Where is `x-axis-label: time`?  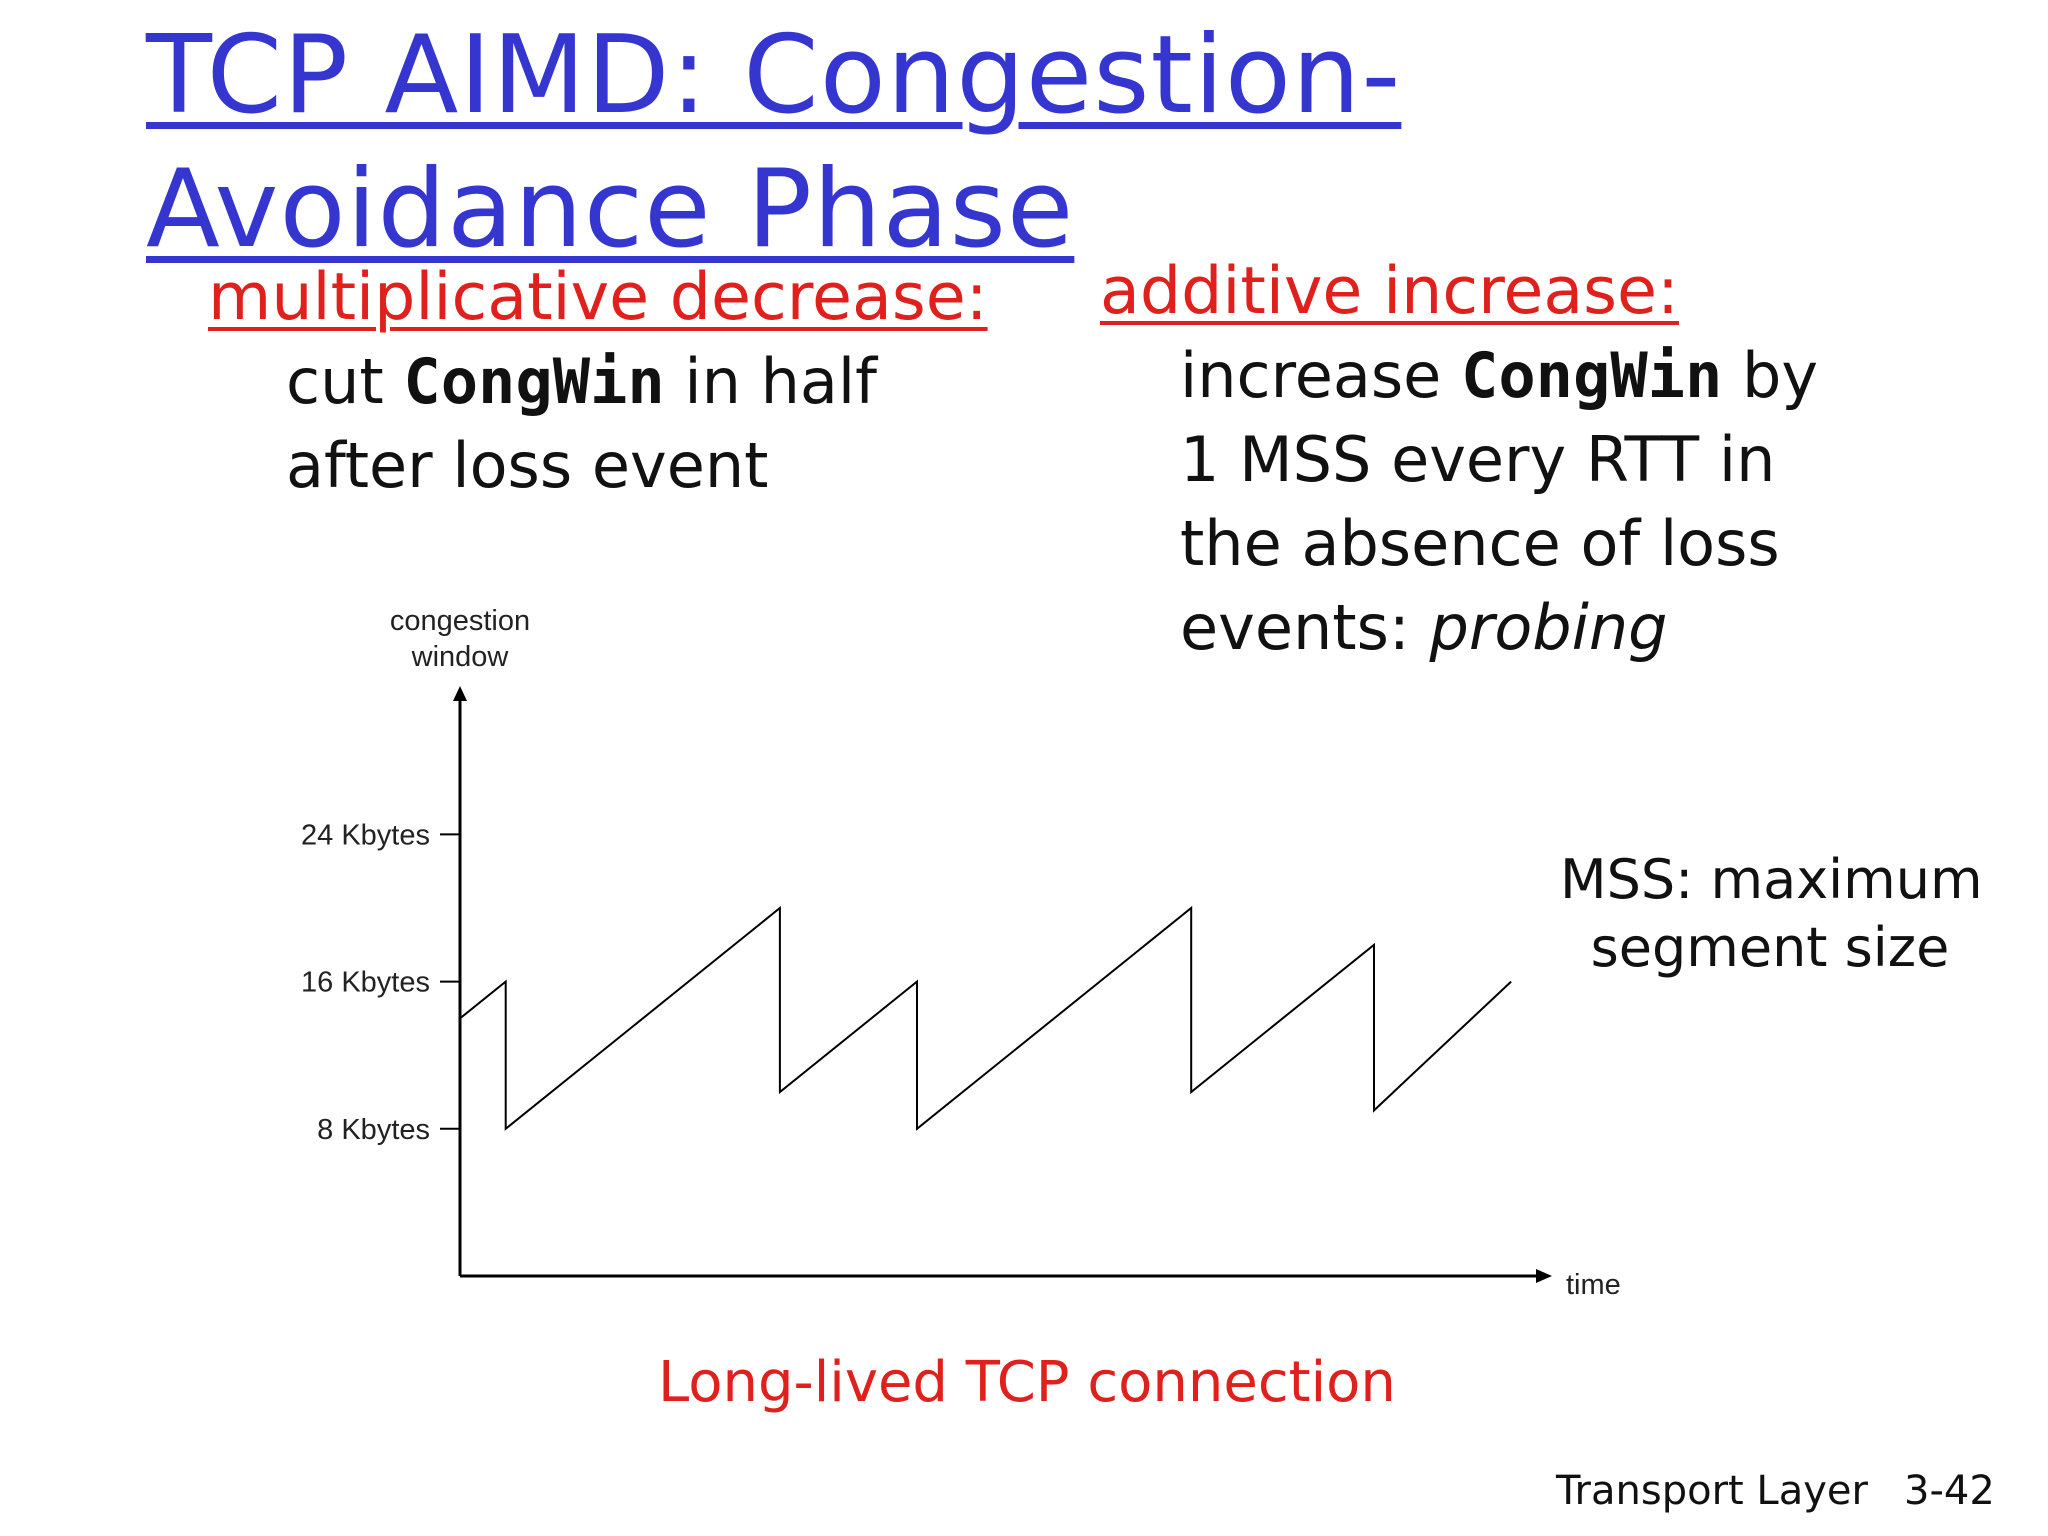 x-axis-label: time is located at coordinates (1593, 1285).